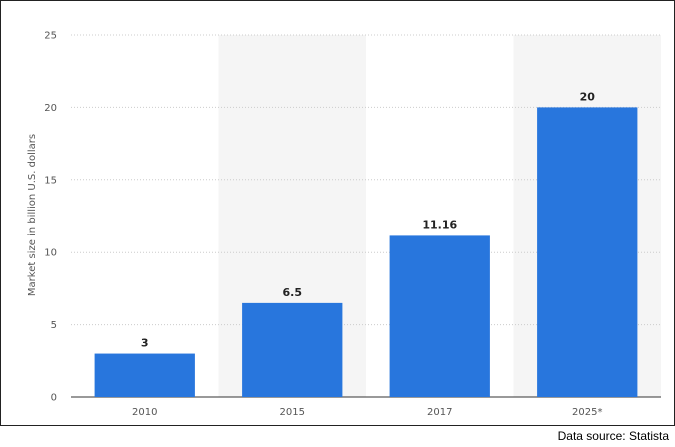 The width and height of the screenshot is (675, 447). What do you see at coordinates (32, 215) in the screenshot?
I see `y-axis-label: Market size in billion U.S. dollars` at bounding box center [32, 215].